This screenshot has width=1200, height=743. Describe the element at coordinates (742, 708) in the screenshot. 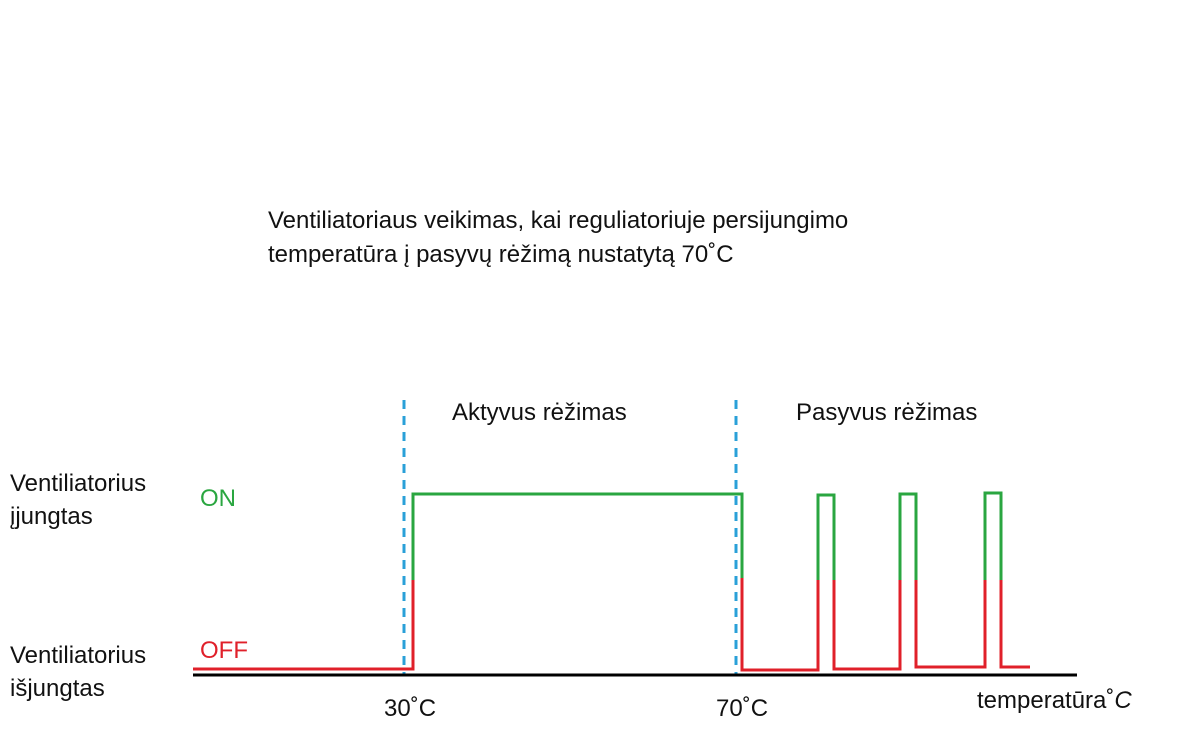

I see `axis-tick-label: 70˚C` at that location.